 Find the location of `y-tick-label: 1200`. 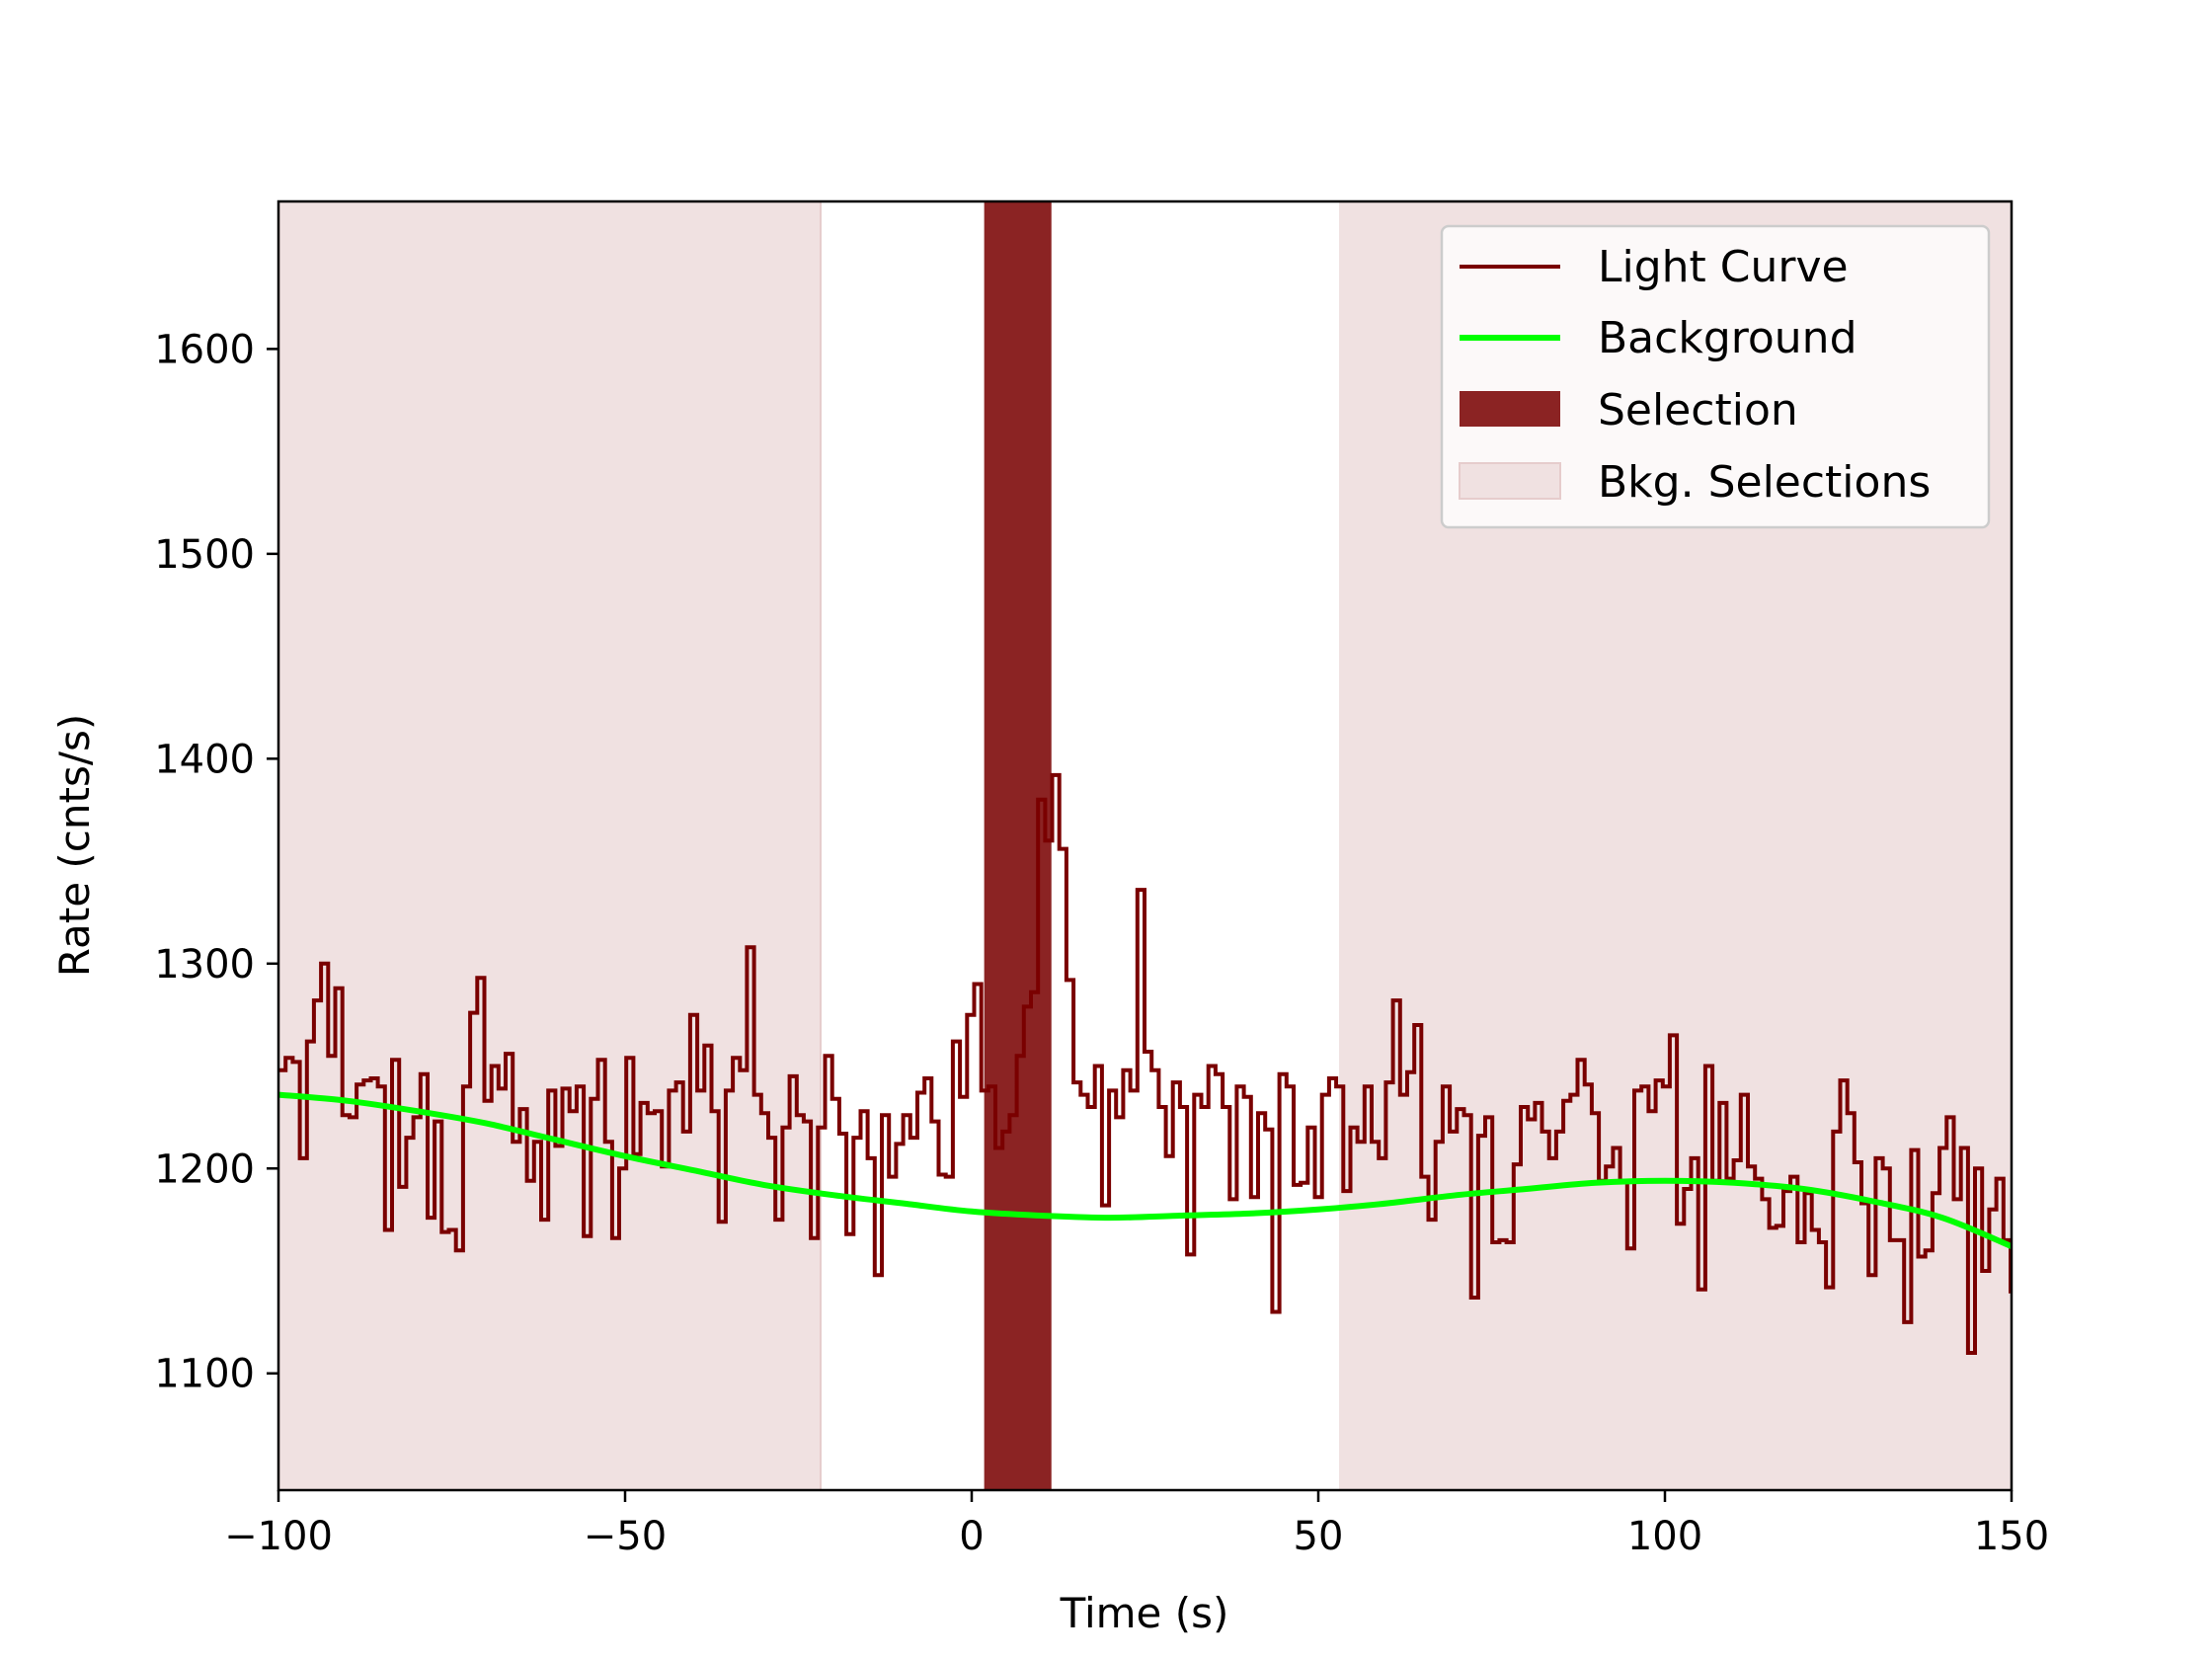

y-tick-label: 1200 is located at coordinates (205, 1169).